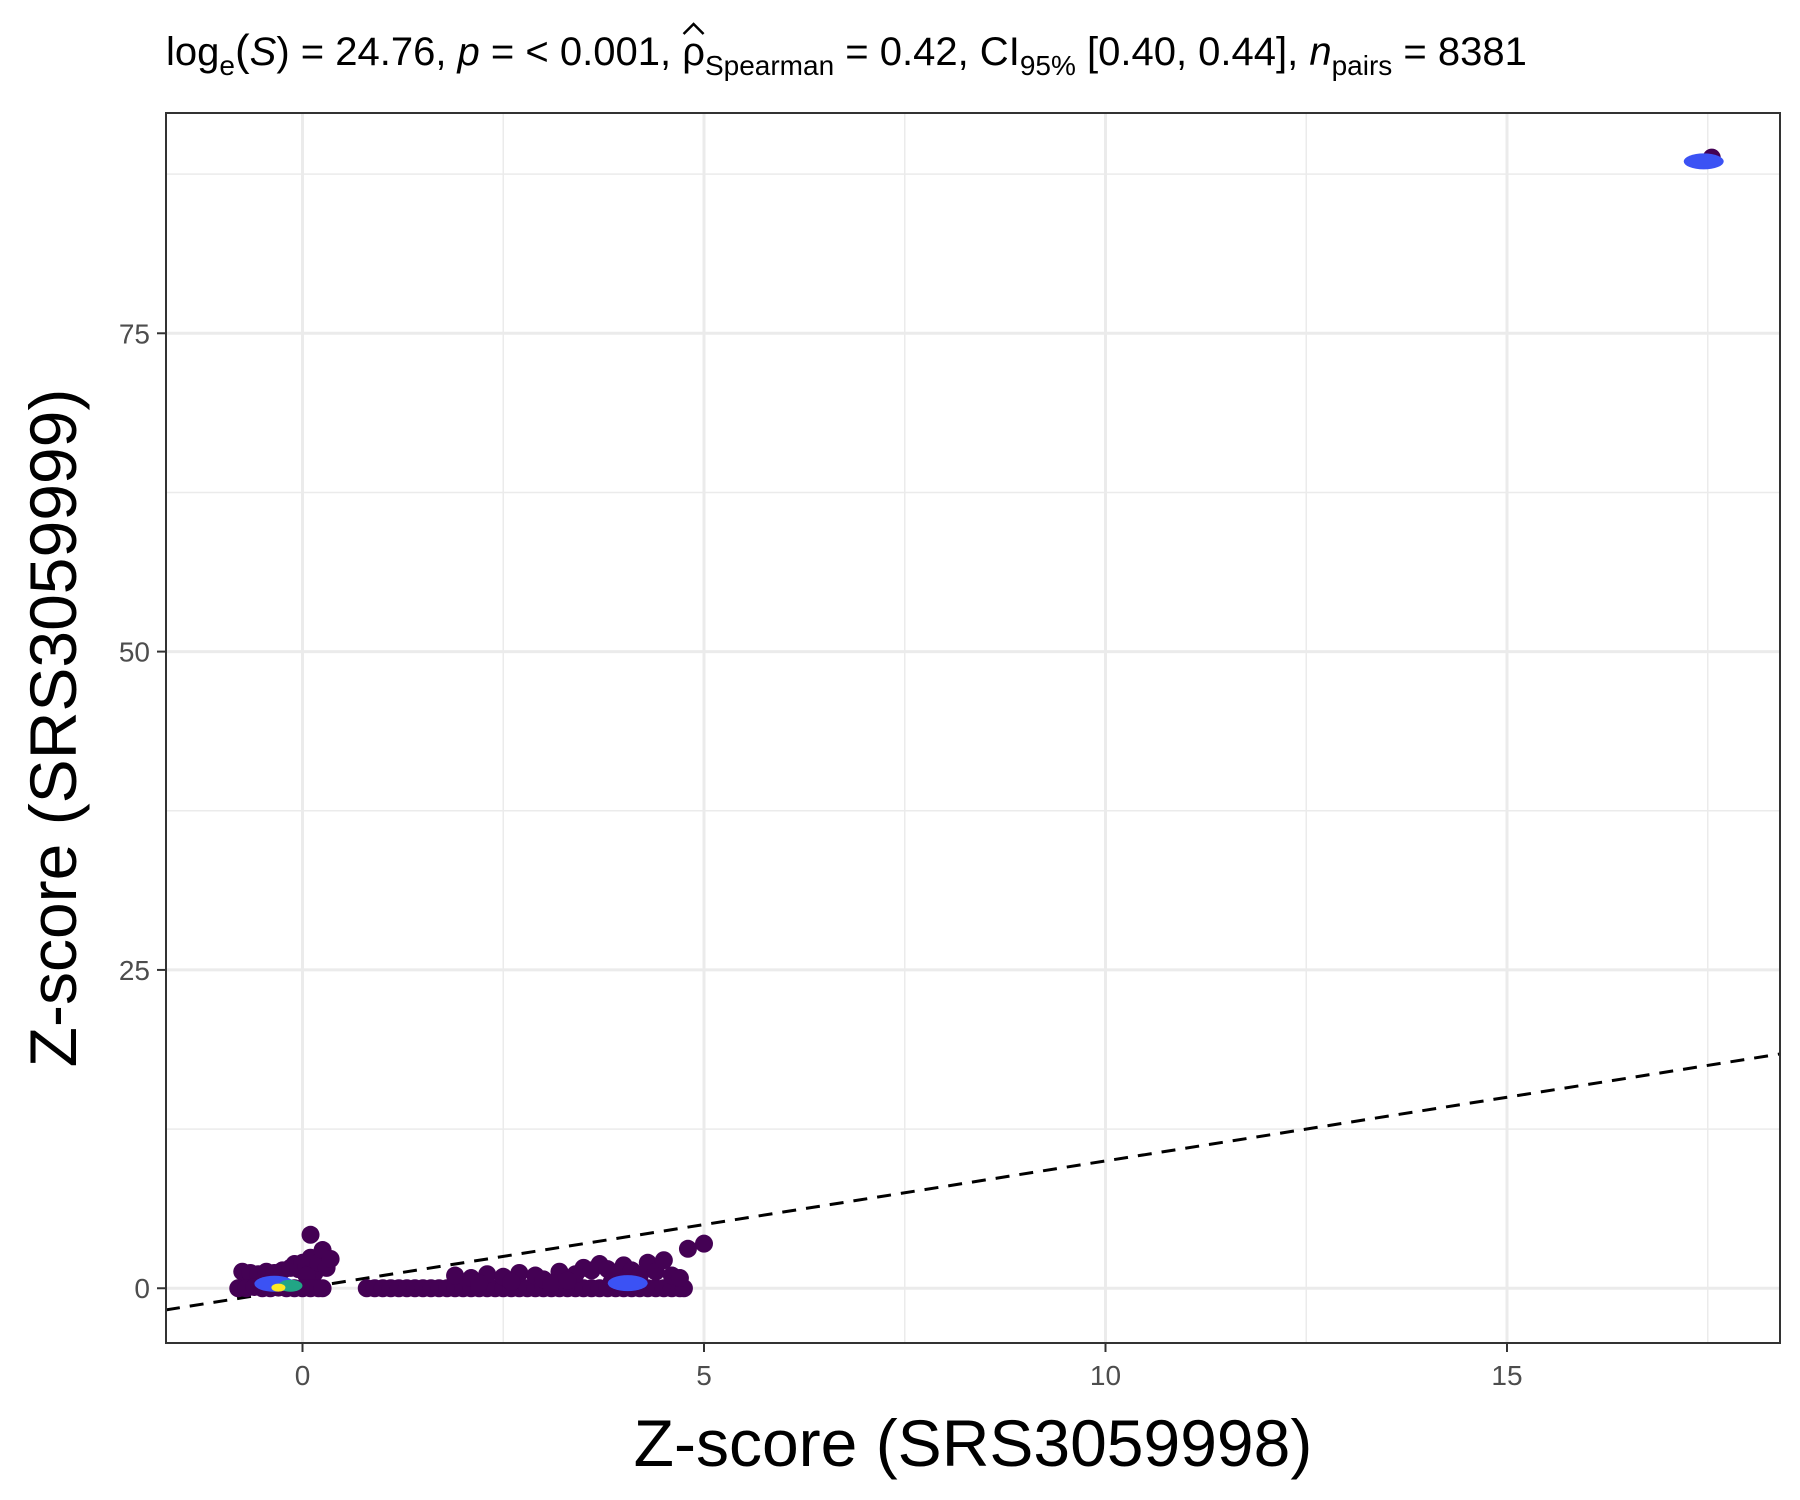 This screenshot has width=1800, height=1500. Describe the element at coordinates (1320, 52) in the screenshot. I see `subtitle-n: n` at that location.